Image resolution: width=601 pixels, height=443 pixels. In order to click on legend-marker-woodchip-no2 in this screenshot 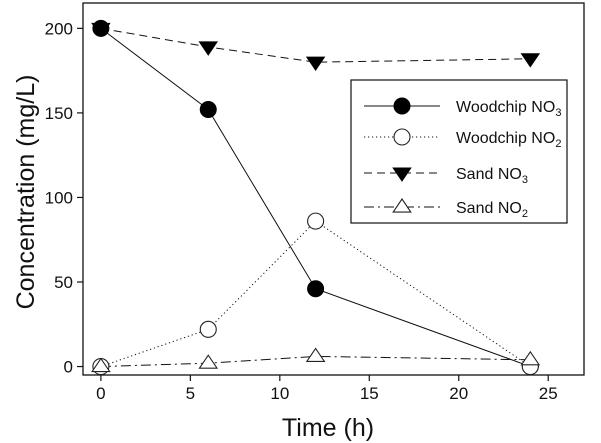, I will do `click(402, 137)`.